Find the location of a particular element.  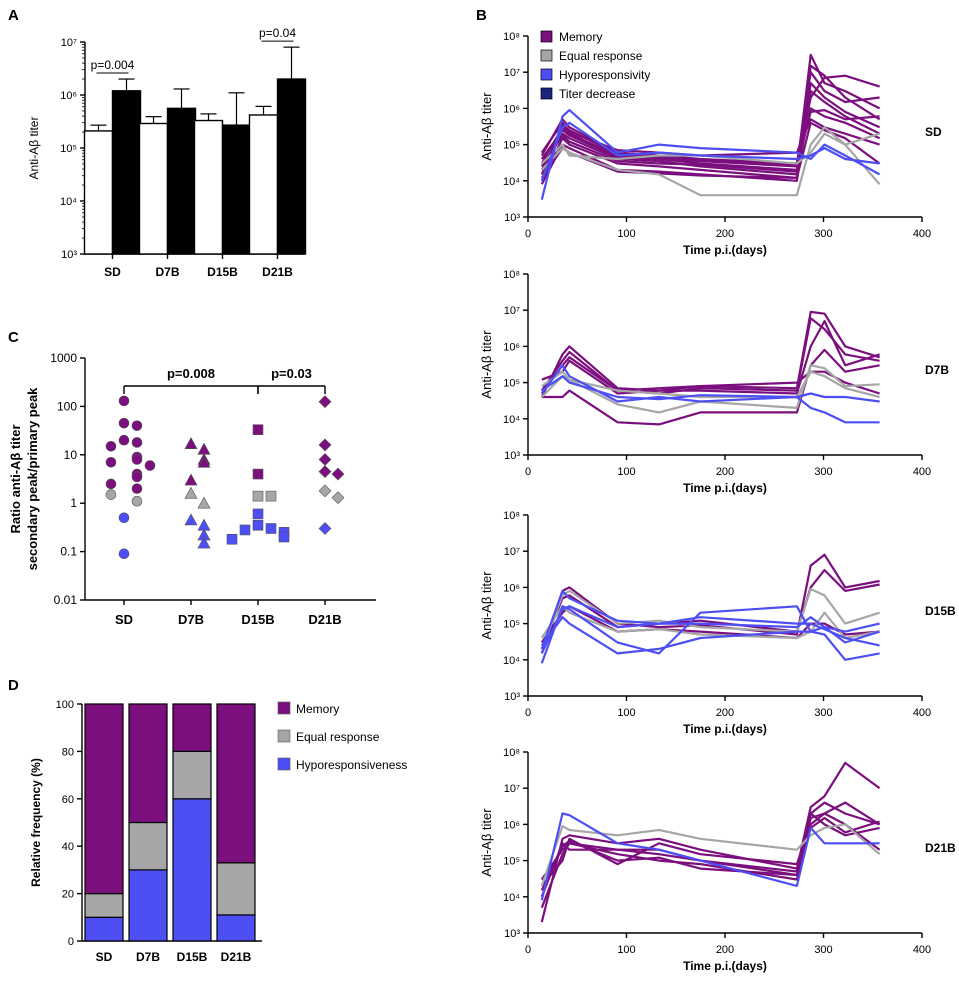

panel-c-y-tick-label: 1000 is located at coordinates (63, 358).